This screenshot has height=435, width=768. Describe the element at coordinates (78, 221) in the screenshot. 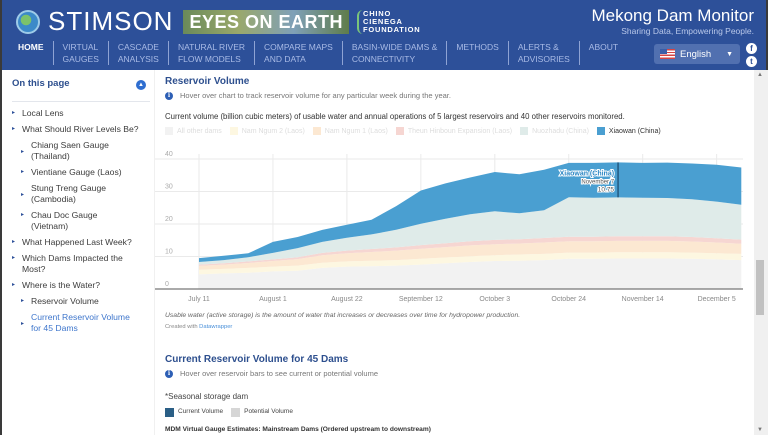

I see `toc-item: Chau Doc Gauge (Vietnam)` at that location.